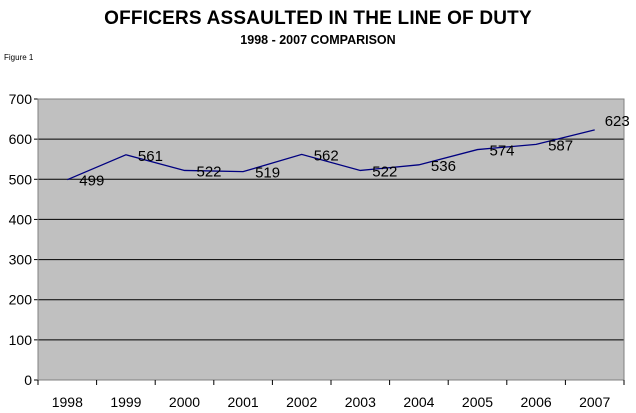  I want to click on series-line, so click(331, 155).